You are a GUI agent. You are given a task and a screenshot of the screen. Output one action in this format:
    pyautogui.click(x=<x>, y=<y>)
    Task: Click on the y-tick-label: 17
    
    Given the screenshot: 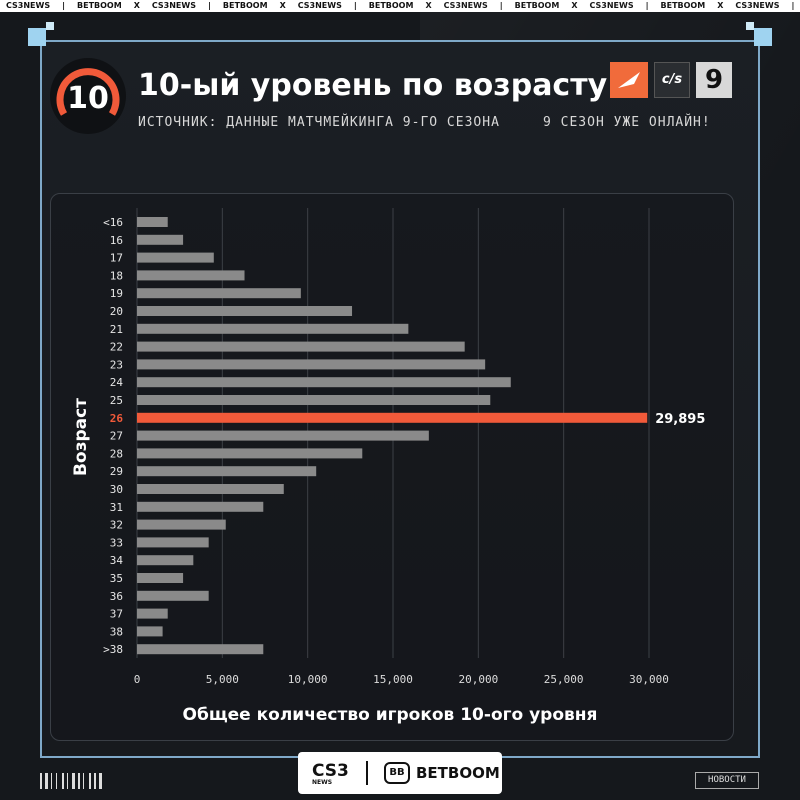 What is the action you would take?
    pyautogui.click(x=116, y=258)
    